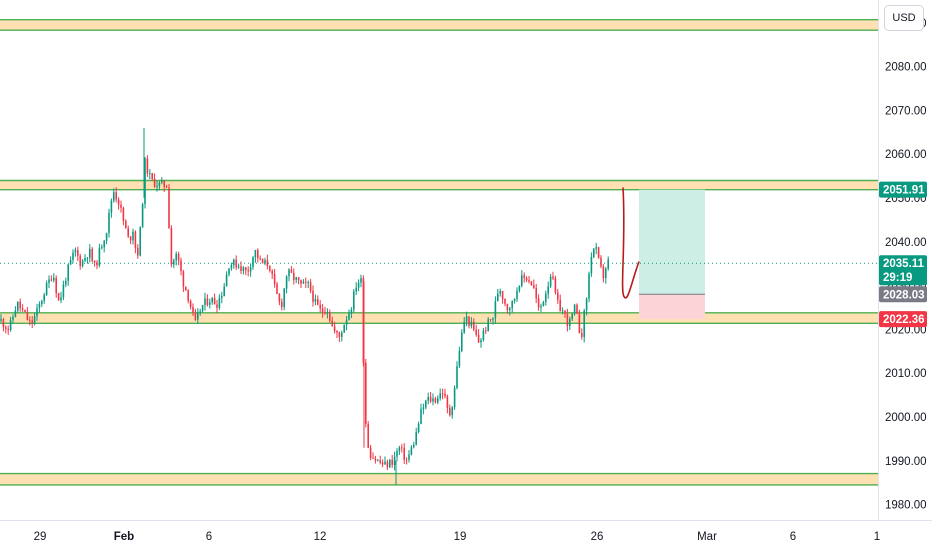 The image size is (932, 550). What do you see at coordinates (906, 111) in the screenshot?
I see `y-tick-label: 2070.00` at bounding box center [906, 111].